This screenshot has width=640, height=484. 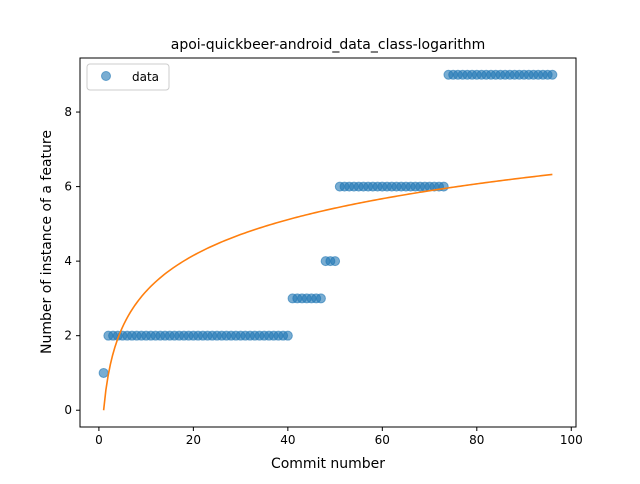 What do you see at coordinates (328, 464) in the screenshot?
I see `x-axis-label: Commit number` at bounding box center [328, 464].